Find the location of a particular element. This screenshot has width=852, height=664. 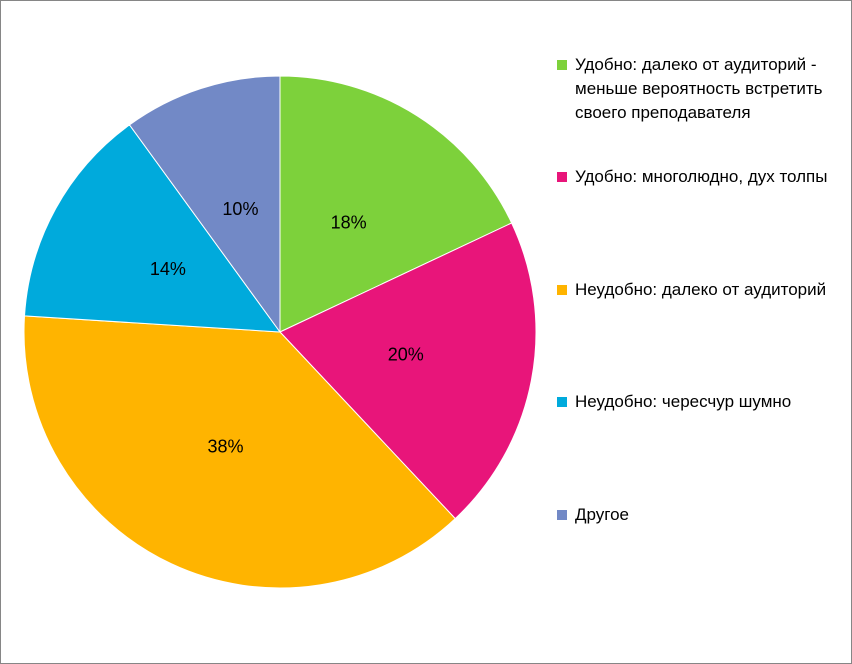

data-label: 38% is located at coordinates (225, 447).